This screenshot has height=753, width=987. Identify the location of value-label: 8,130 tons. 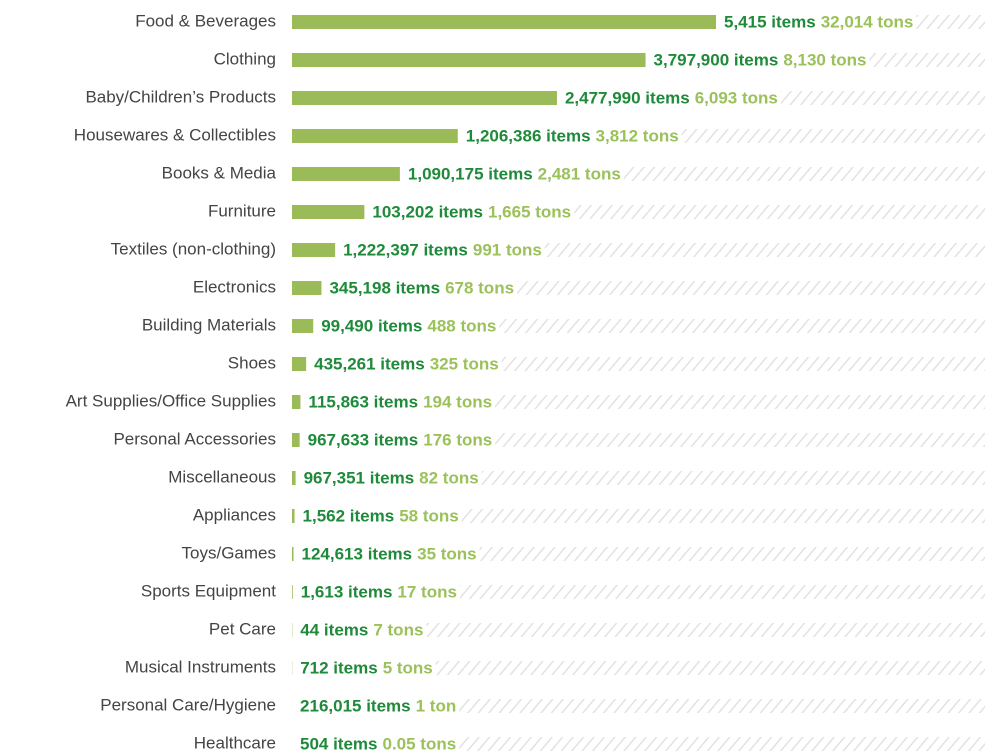
(824, 59).